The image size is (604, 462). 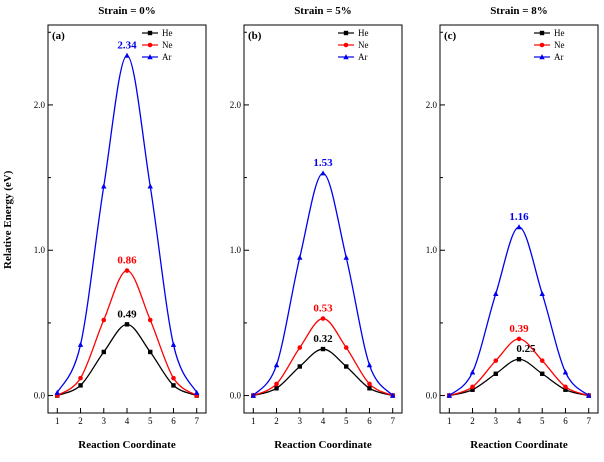 I want to click on peak-annotation-He: 0.32, so click(x=323, y=339).